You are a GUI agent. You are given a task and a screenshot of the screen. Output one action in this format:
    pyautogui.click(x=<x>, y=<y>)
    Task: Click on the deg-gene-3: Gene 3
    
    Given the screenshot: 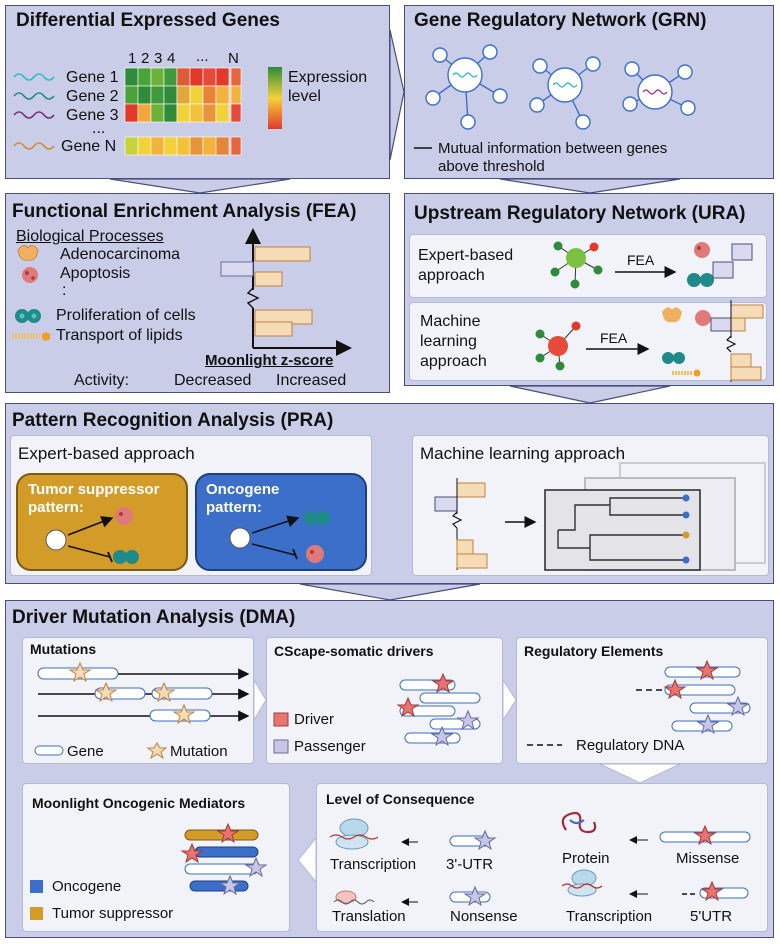 What is the action you would take?
    pyautogui.click(x=92, y=115)
    